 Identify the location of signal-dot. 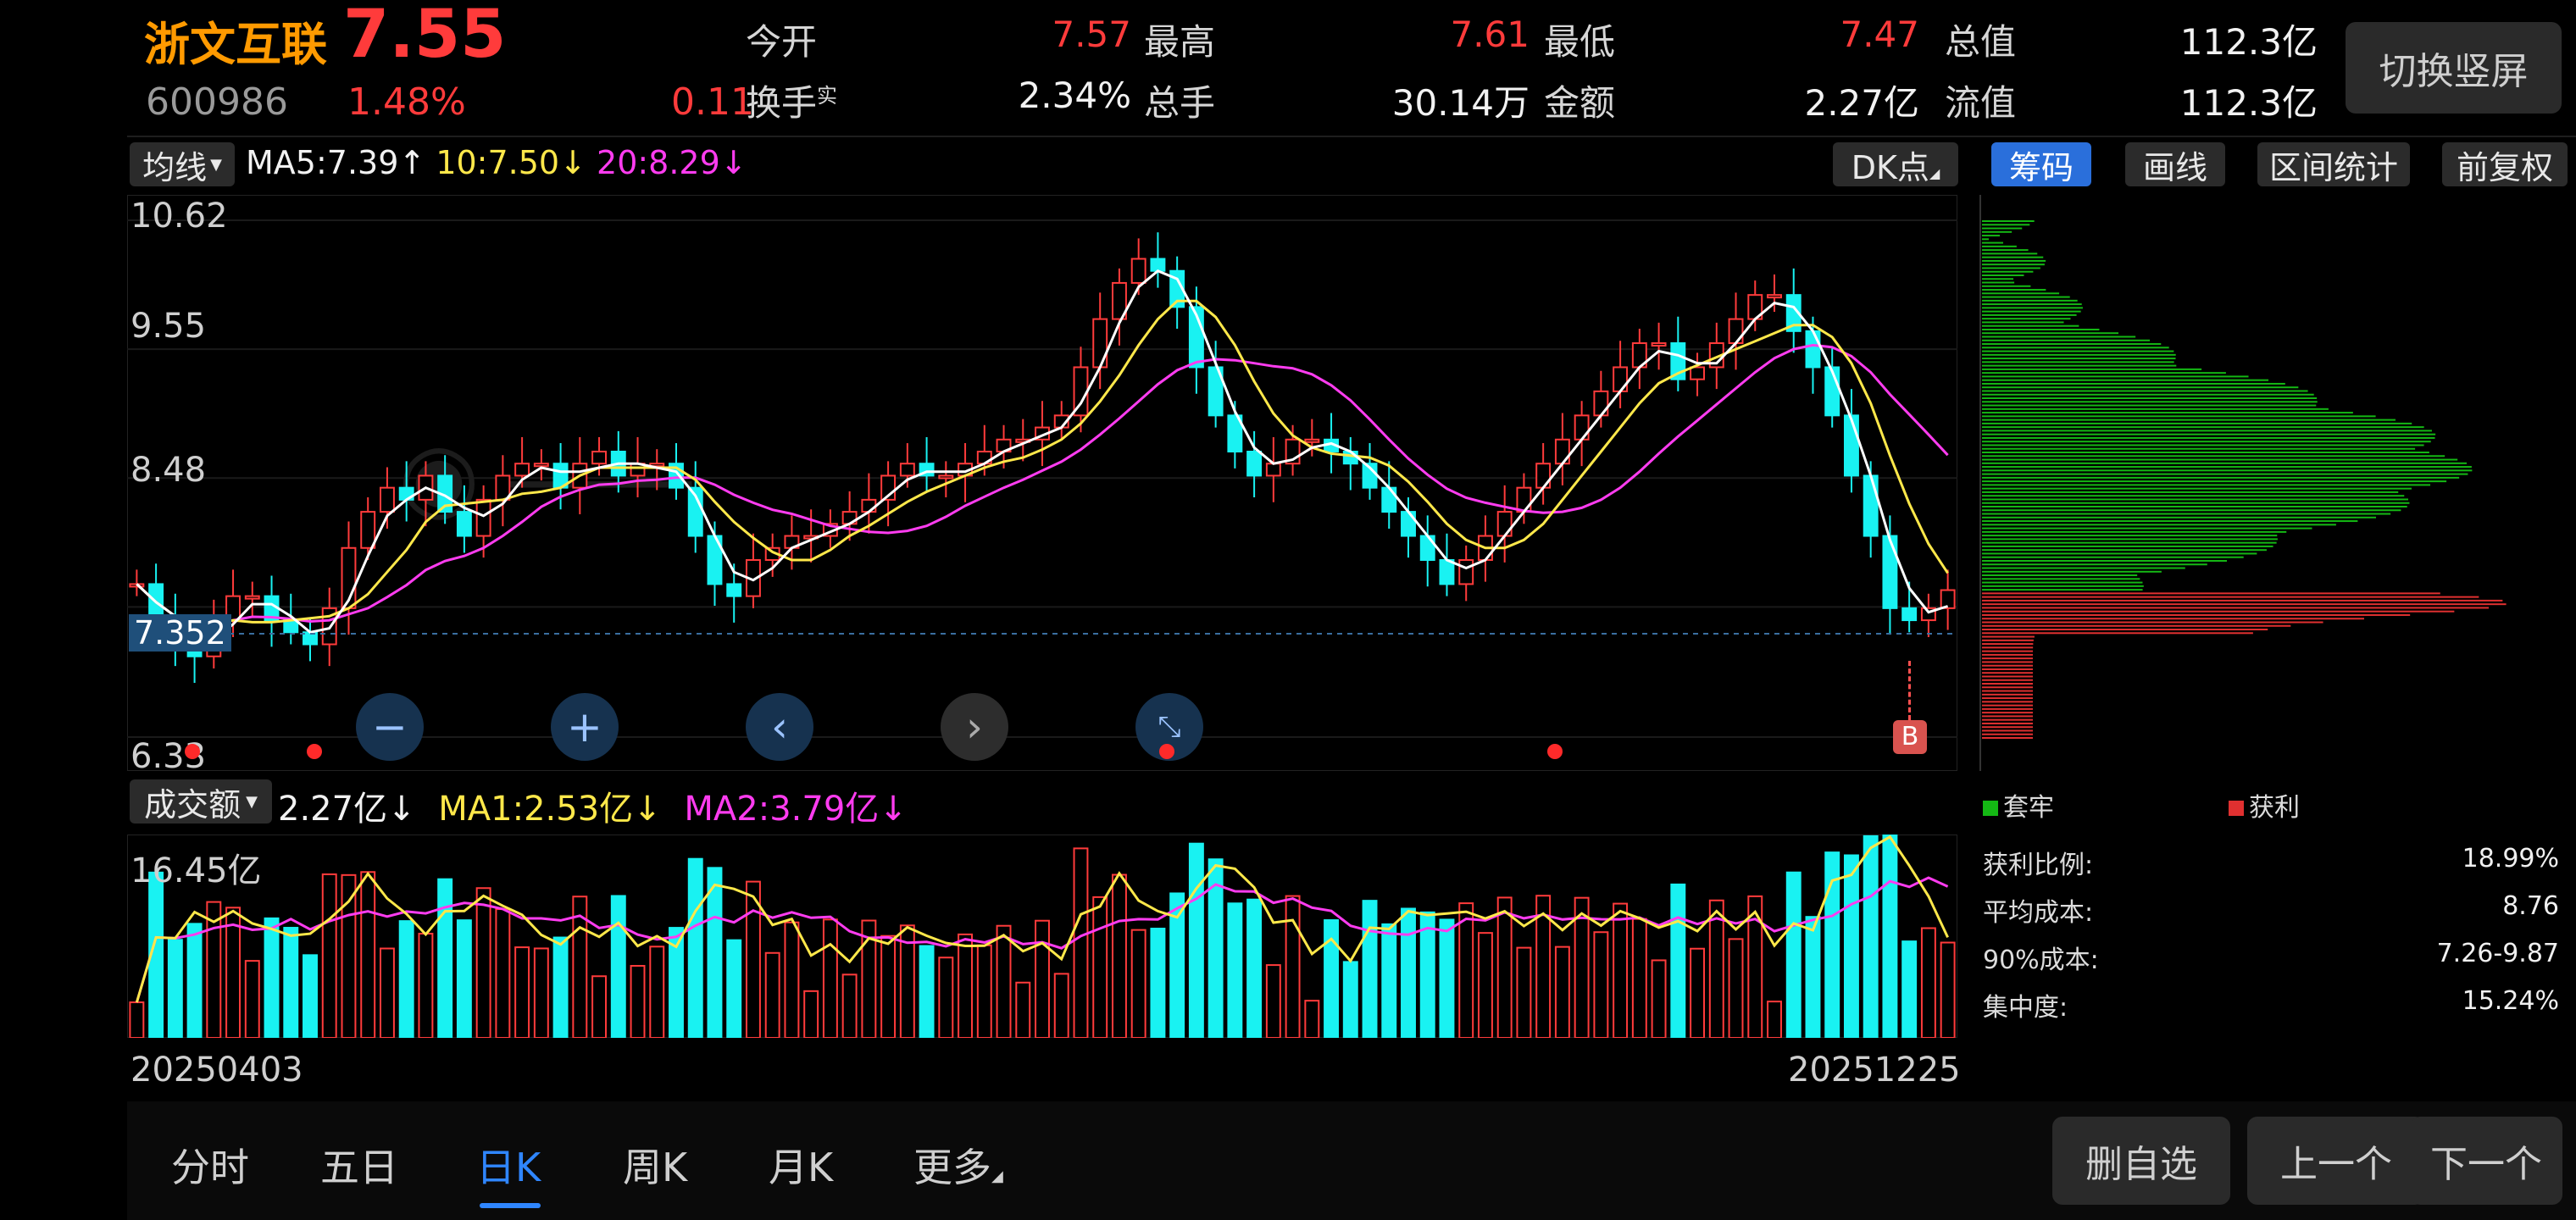
(1166, 751).